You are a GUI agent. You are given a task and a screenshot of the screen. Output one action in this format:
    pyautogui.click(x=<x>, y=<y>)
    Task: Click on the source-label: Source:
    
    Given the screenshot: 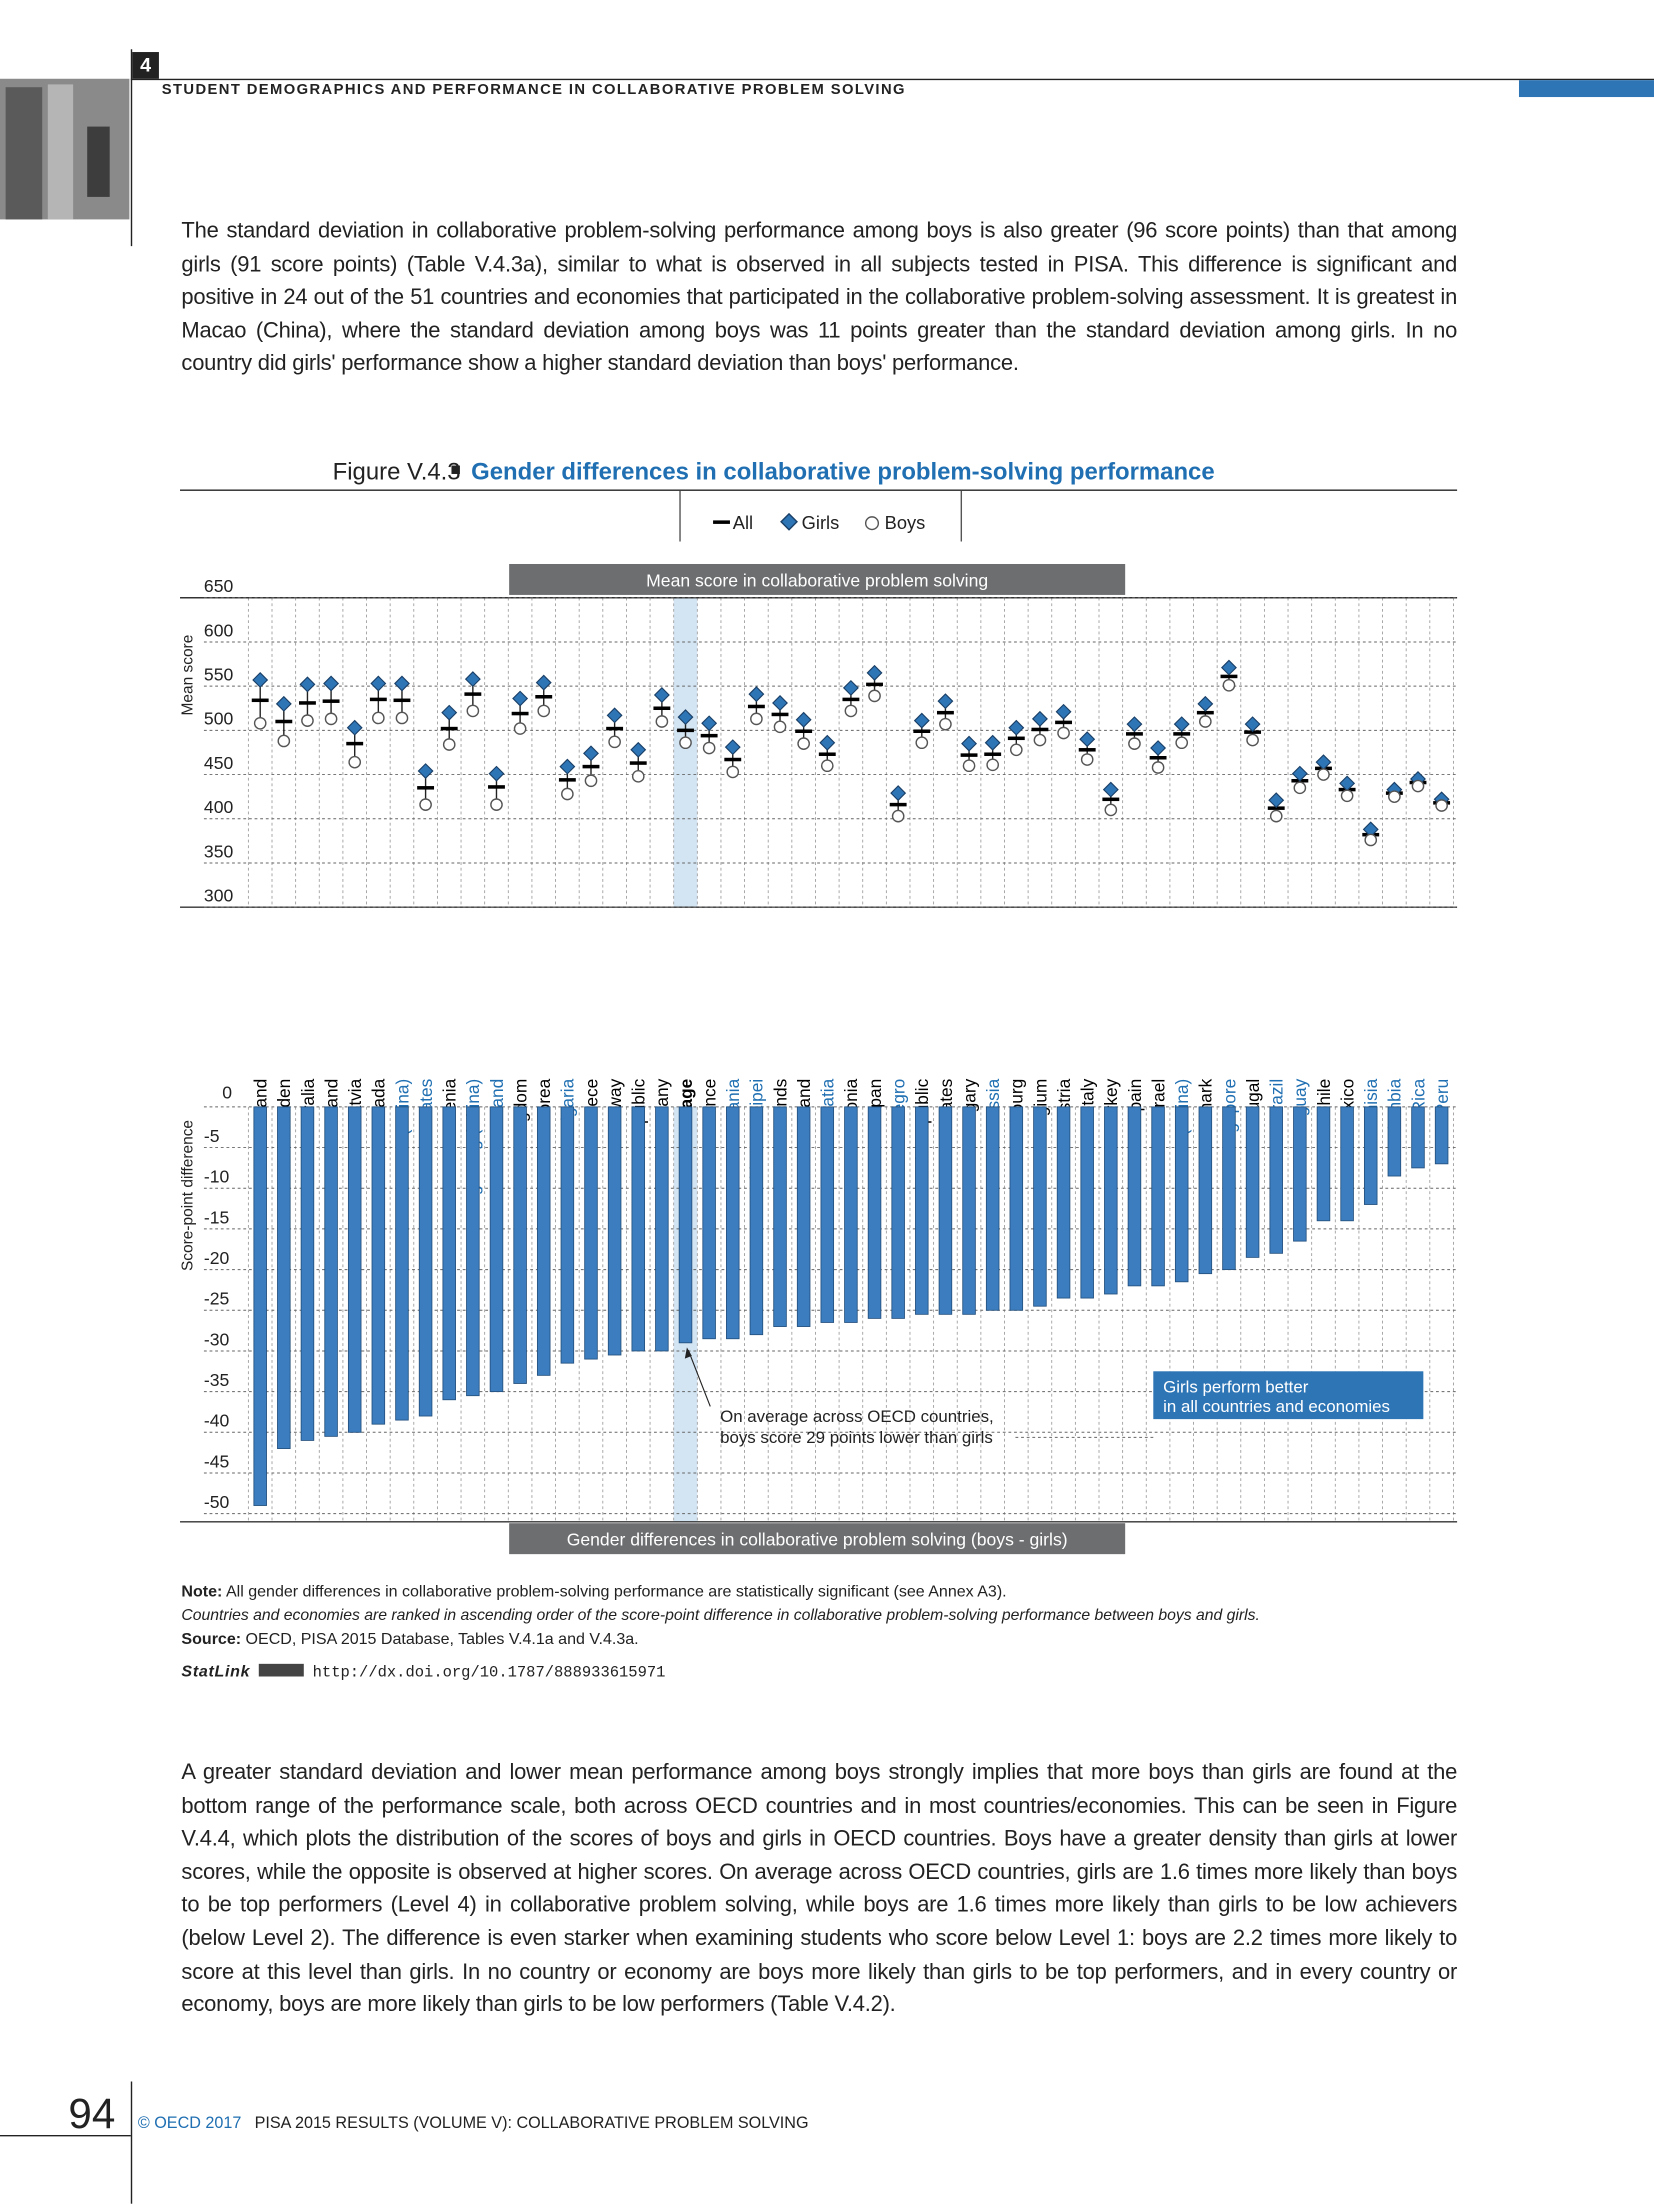 What is the action you would take?
    pyautogui.click(x=211, y=1640)
    